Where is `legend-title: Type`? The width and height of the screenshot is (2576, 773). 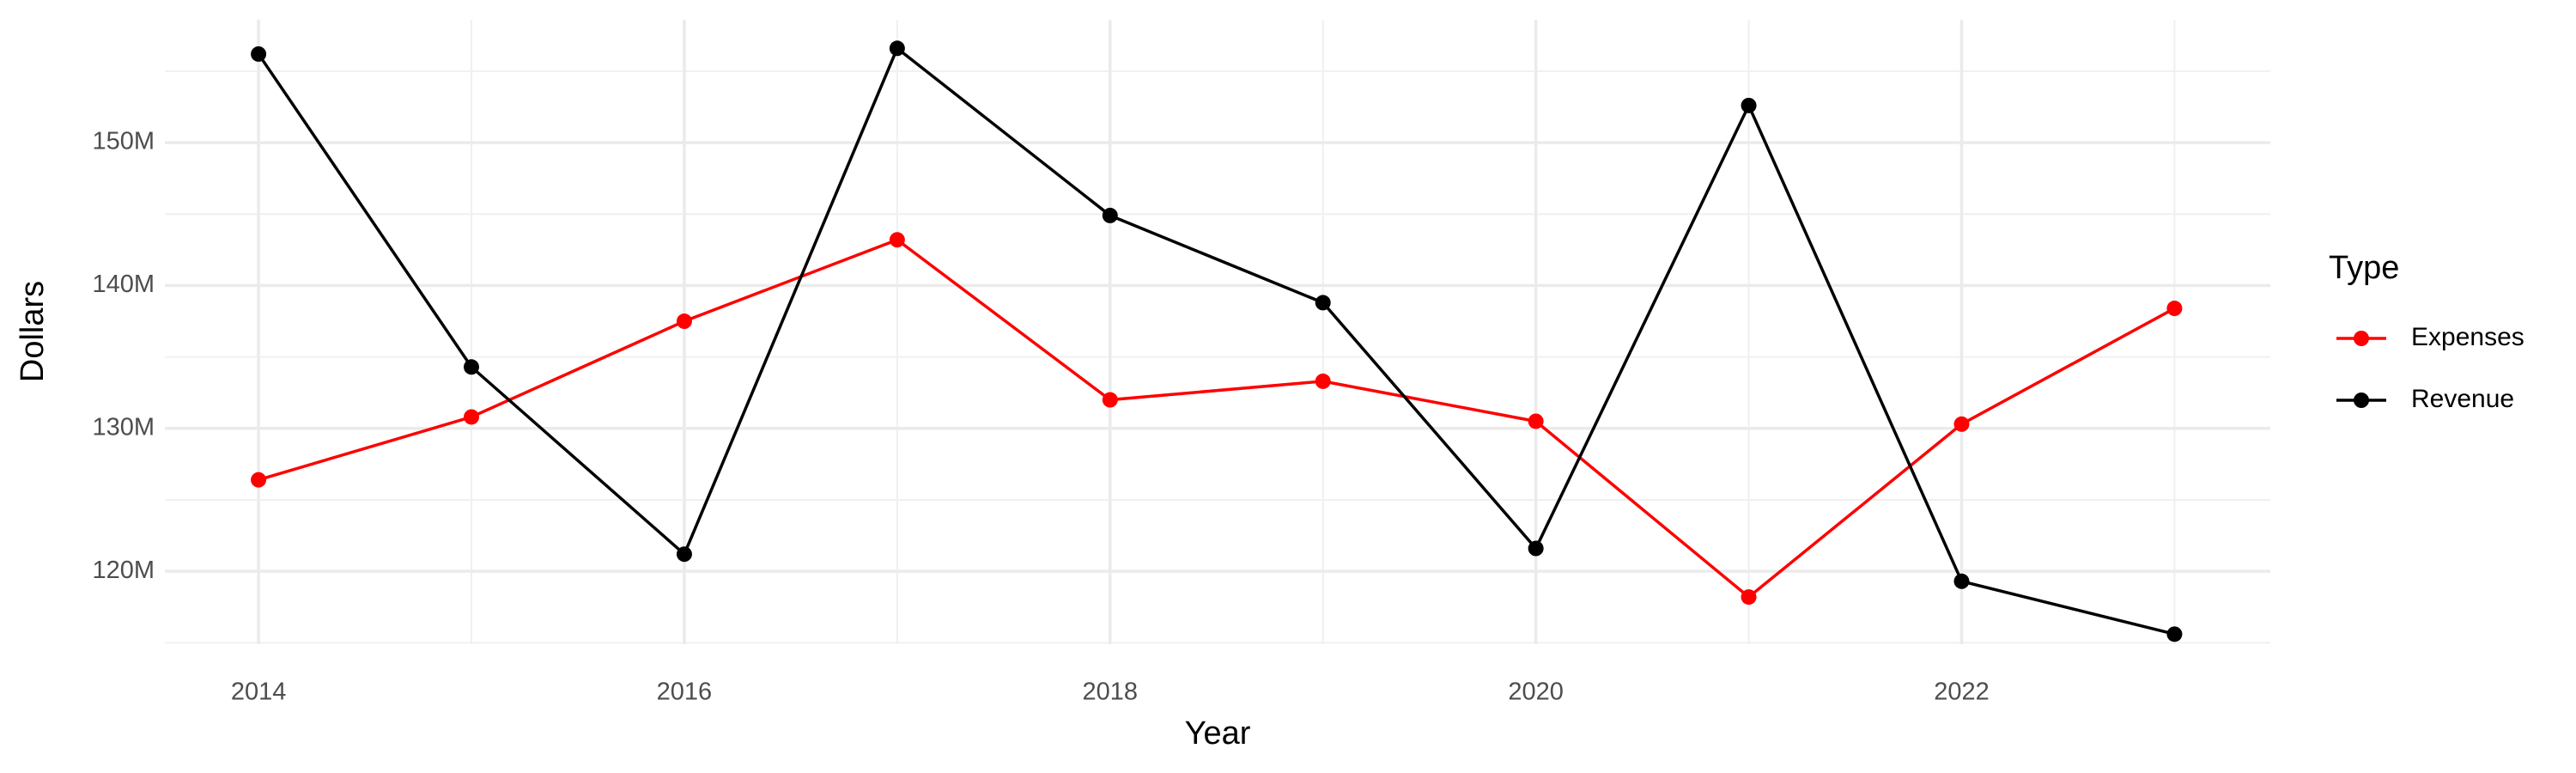 legend-title: Type is located at coordinates (2364, 268).